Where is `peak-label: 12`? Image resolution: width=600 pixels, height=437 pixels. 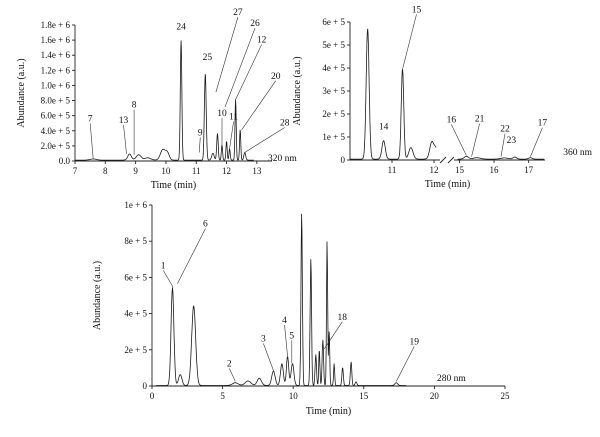
peak-label: 12 is located at coordinates (262, 41).